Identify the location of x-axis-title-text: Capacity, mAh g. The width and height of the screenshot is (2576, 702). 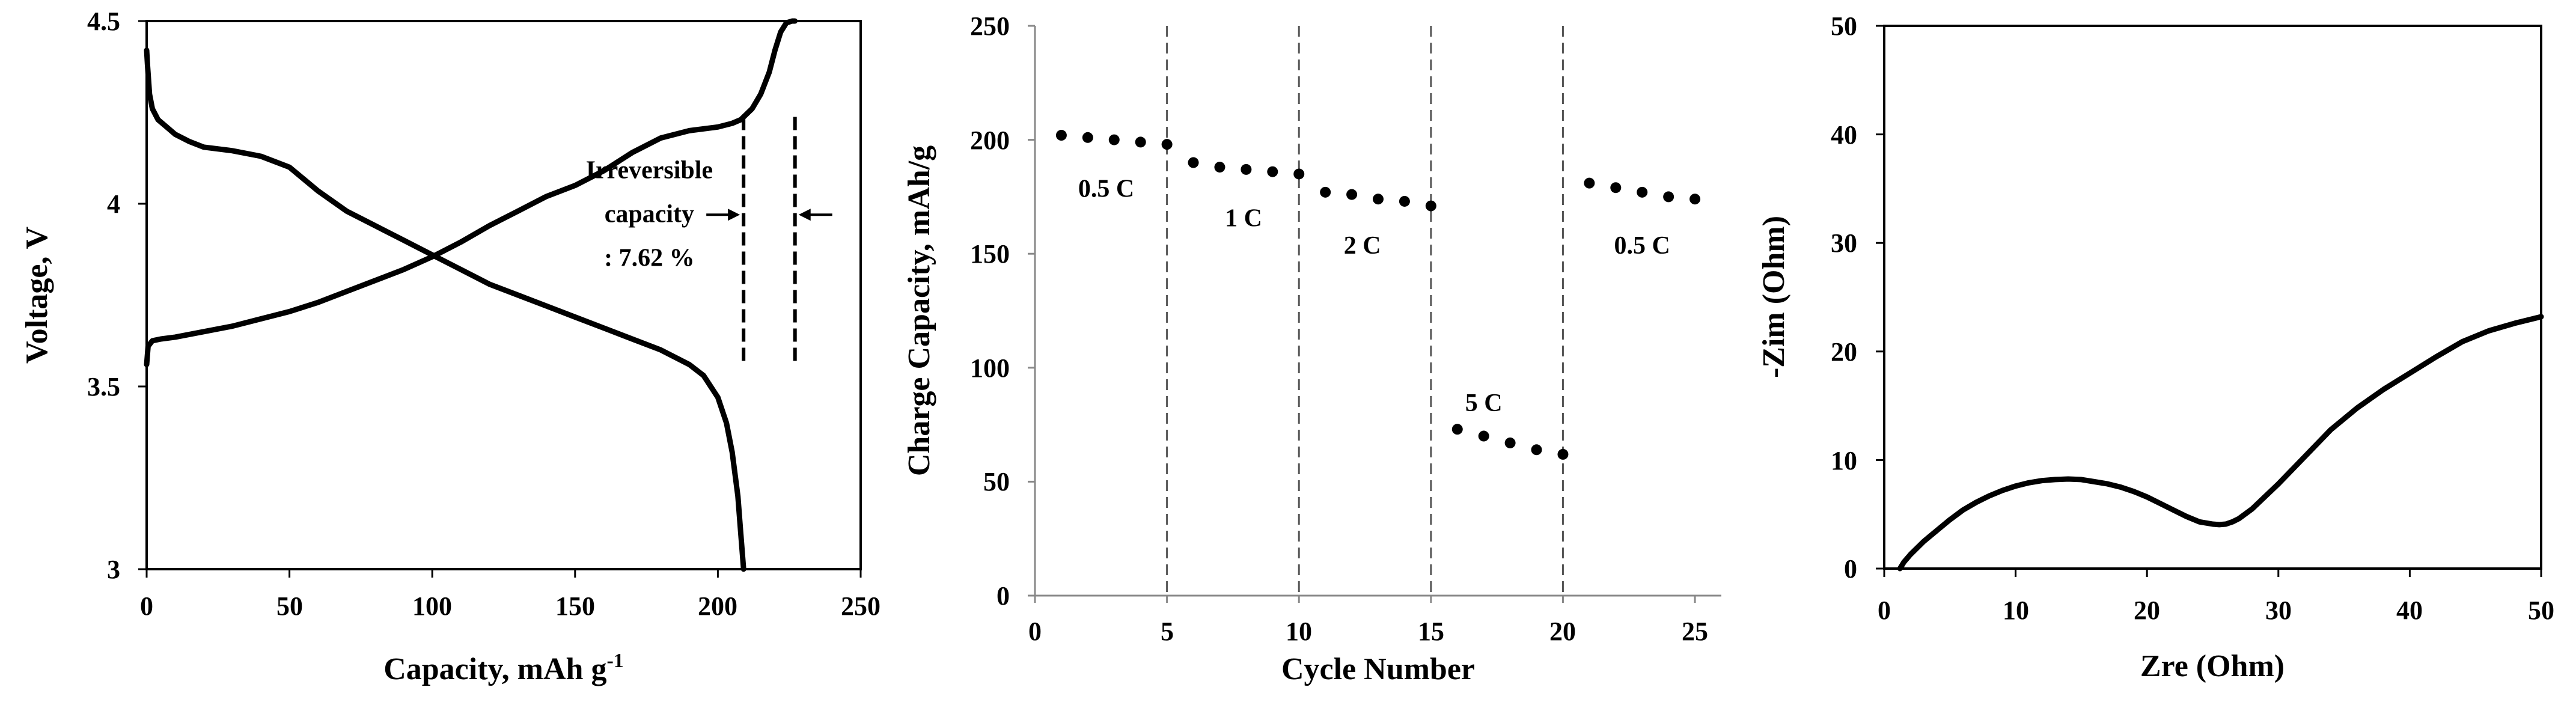
(494, 669).